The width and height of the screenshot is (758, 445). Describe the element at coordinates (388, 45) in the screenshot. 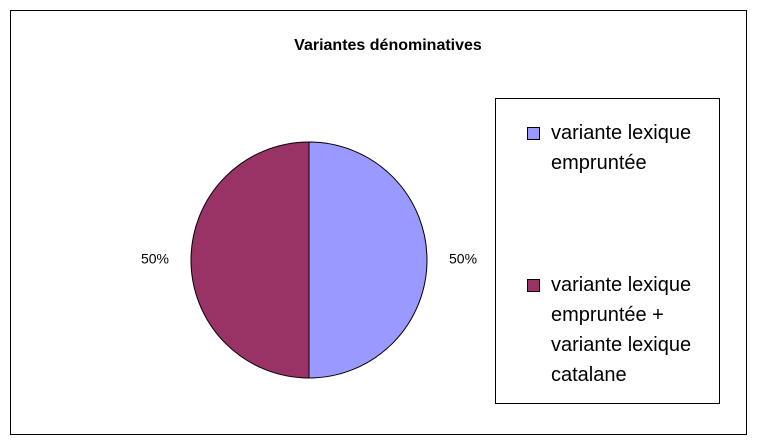

I see `chart-title: Variantes dénominatives` at that location.